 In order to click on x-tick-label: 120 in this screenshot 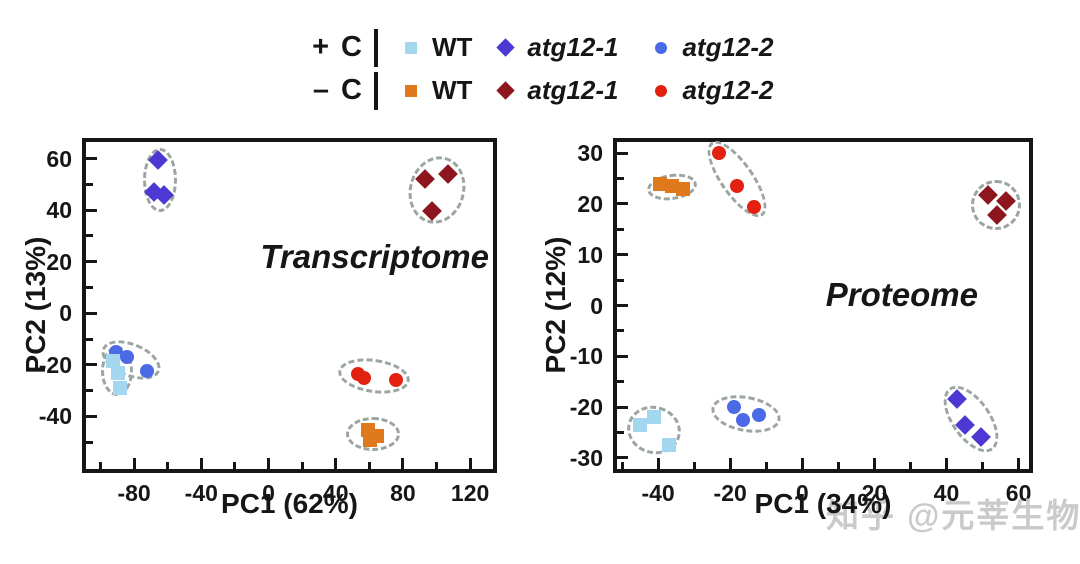, I will do `click(470, 493)`.